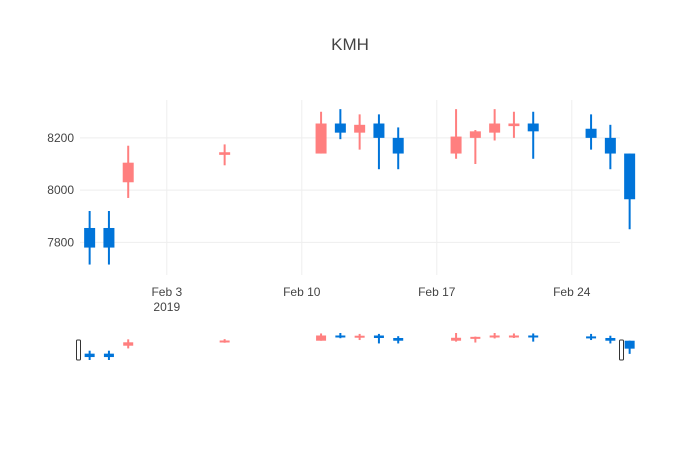 The height and width of the screenshot is (455, 700). I want to click on x-tick-label: Feb 17, so click(437, 292).